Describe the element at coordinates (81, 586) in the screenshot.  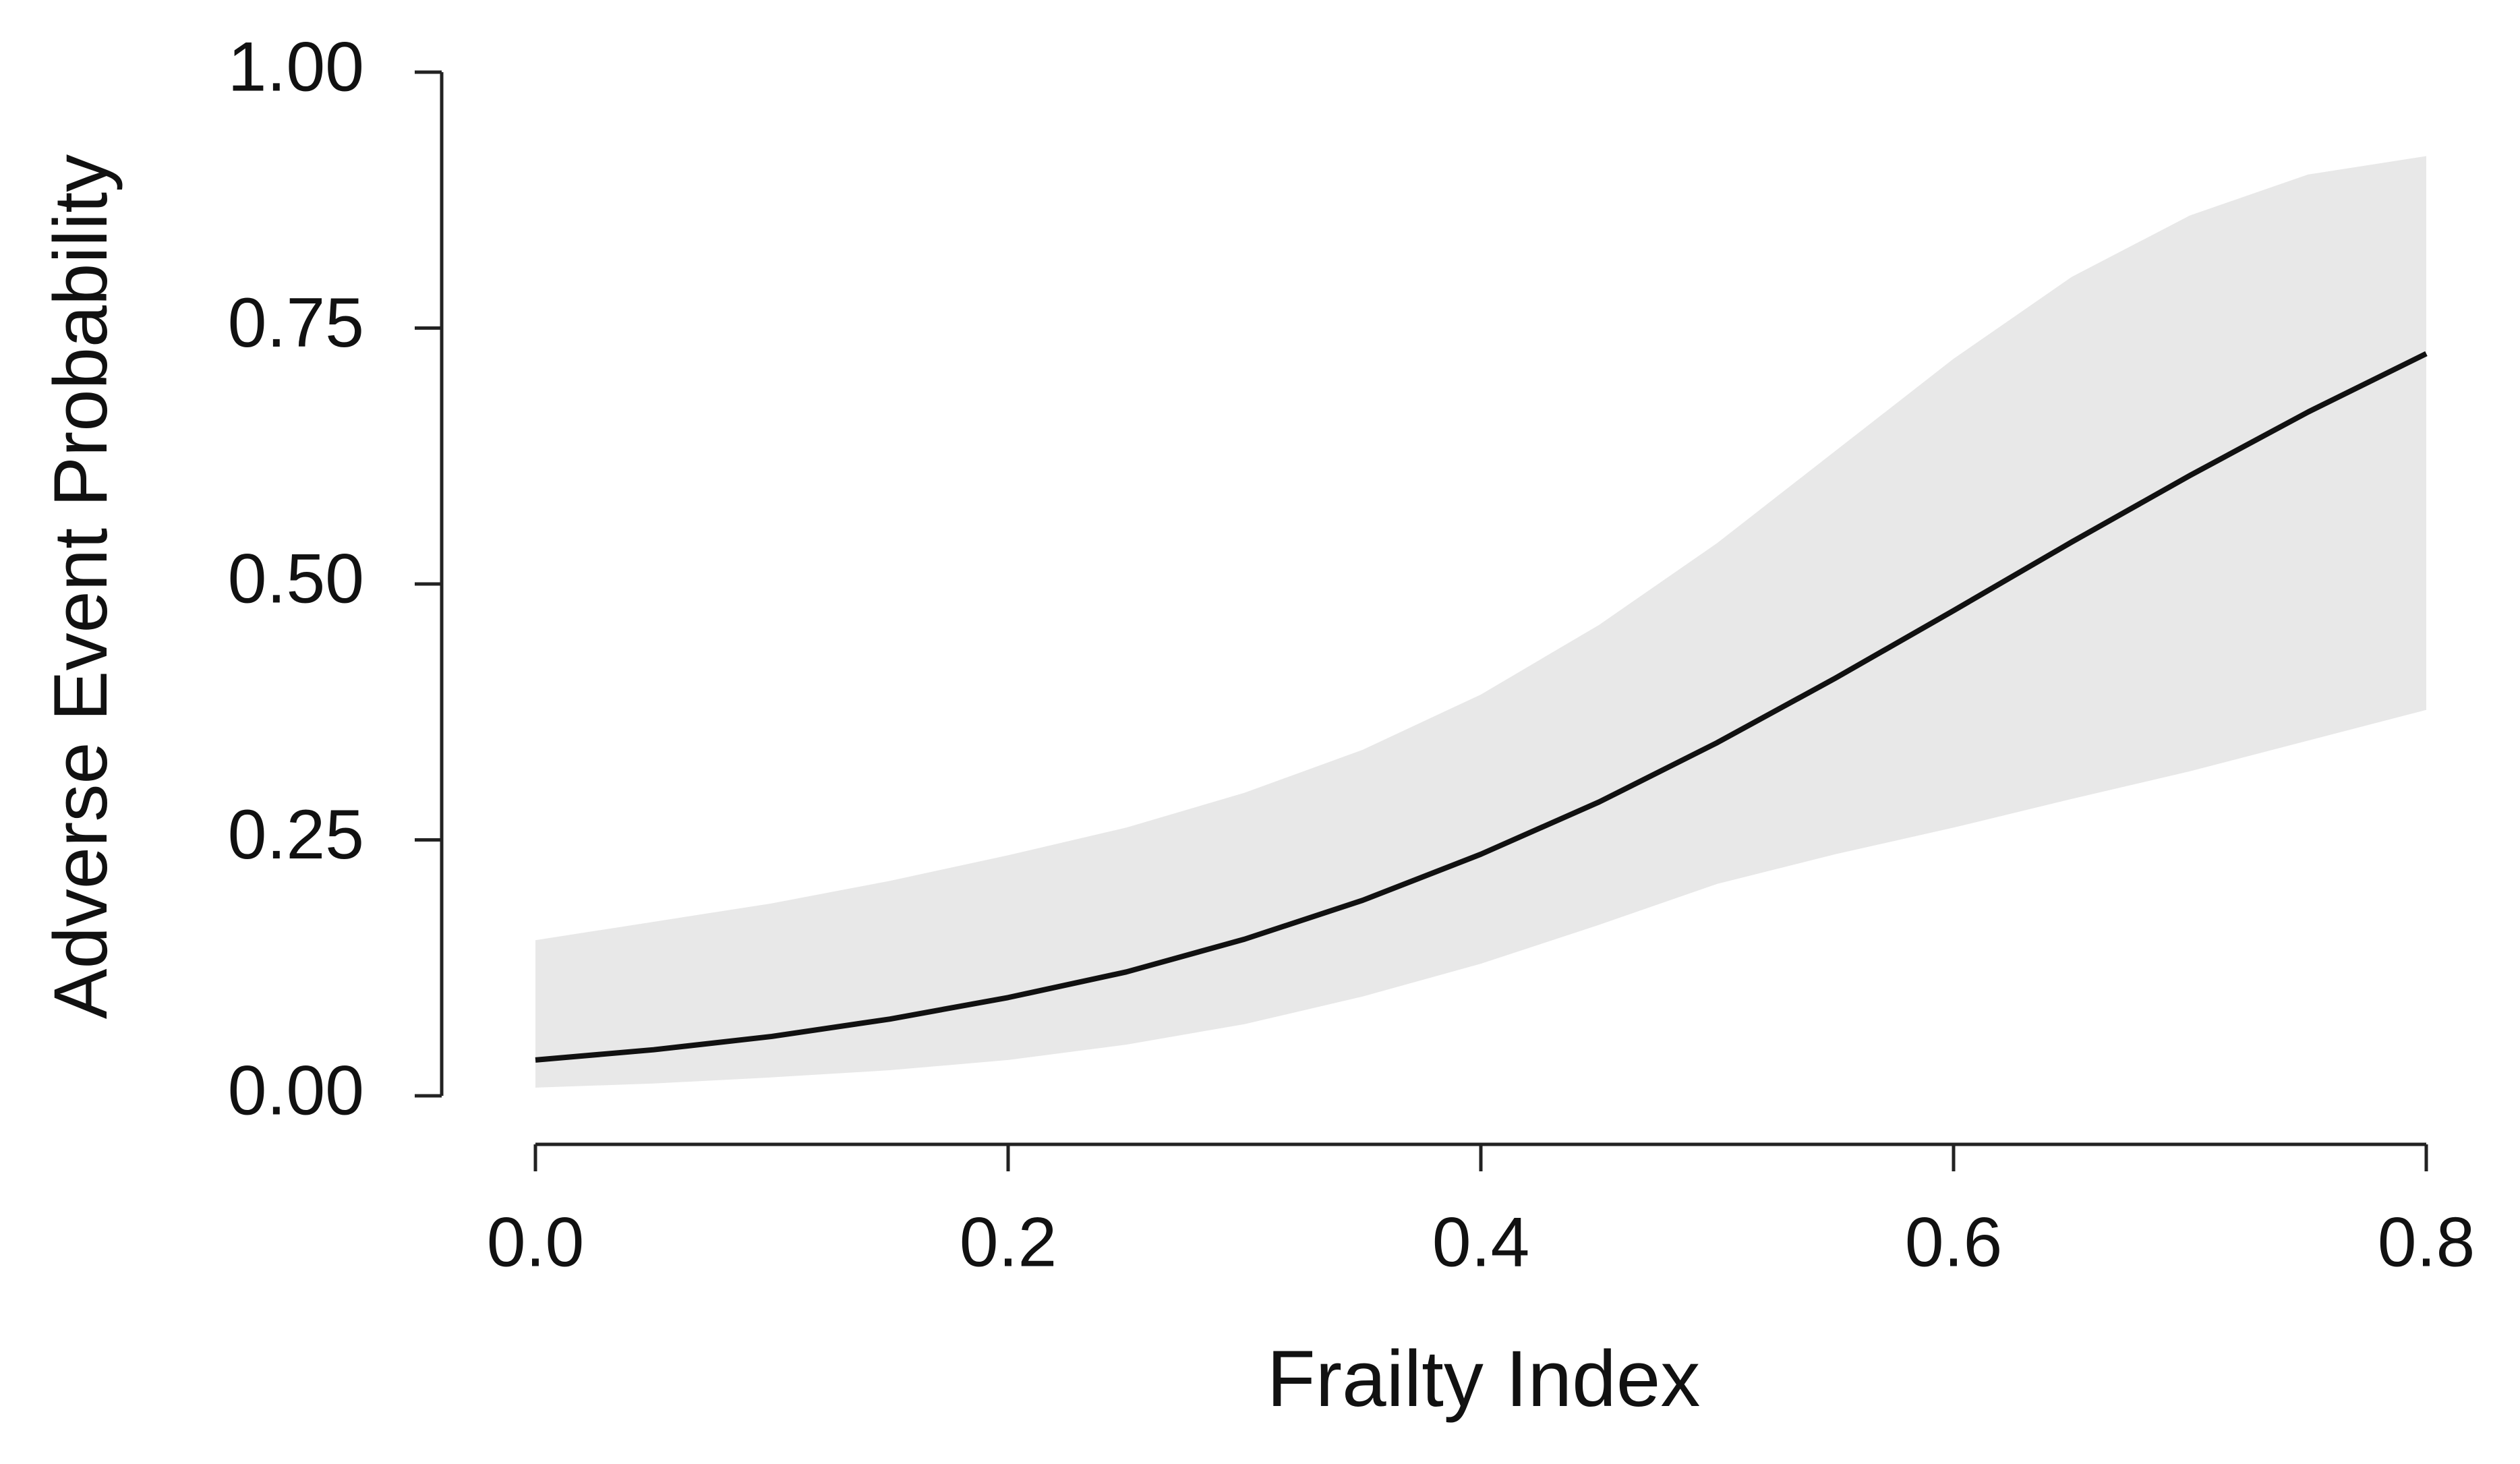
I see `y-axis-label: Adverse Event Probability` at that location.